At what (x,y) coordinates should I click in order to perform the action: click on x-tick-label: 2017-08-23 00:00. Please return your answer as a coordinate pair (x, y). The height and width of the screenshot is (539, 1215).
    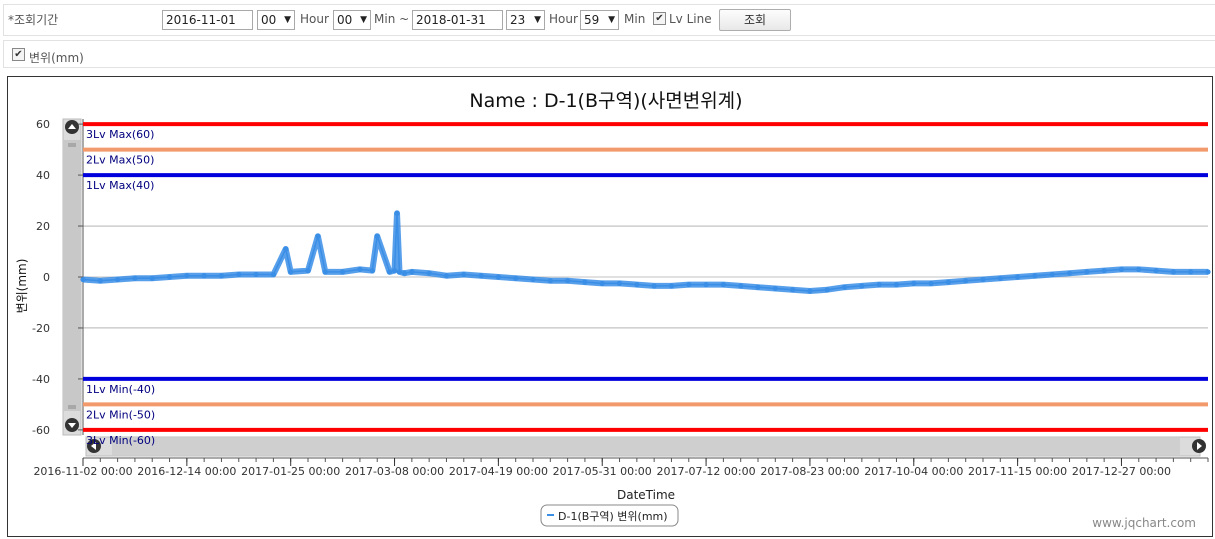
    Looking at the image, I should click on (809, 471).